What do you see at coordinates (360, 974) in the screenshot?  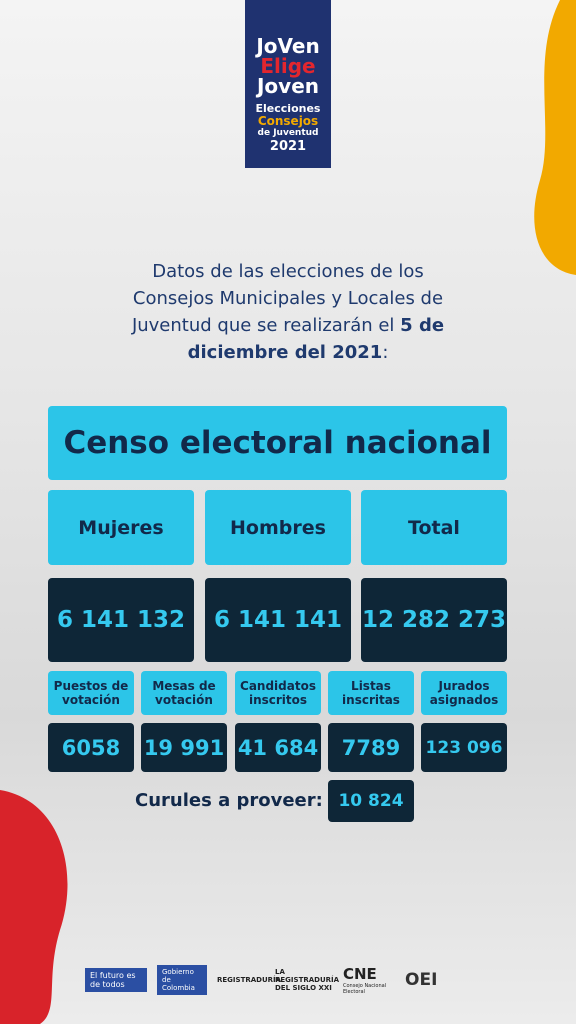 I see `footer-cne: CNE` at bounding box center [360, 974].